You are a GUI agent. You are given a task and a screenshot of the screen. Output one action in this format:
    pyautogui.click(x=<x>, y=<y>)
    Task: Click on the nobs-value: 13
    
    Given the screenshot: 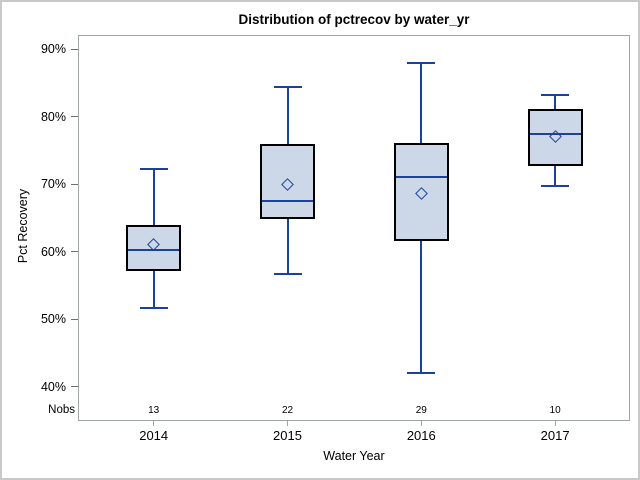 What is the action you would take?
    pyautogui.click(x=154, y=410)
    